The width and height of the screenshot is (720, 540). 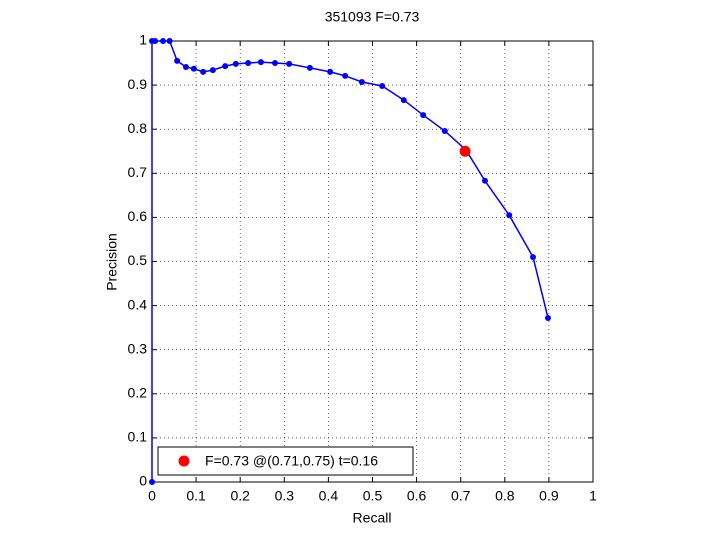 I want to click on x-tick-label: 0.9, so click(x=549, y=496).